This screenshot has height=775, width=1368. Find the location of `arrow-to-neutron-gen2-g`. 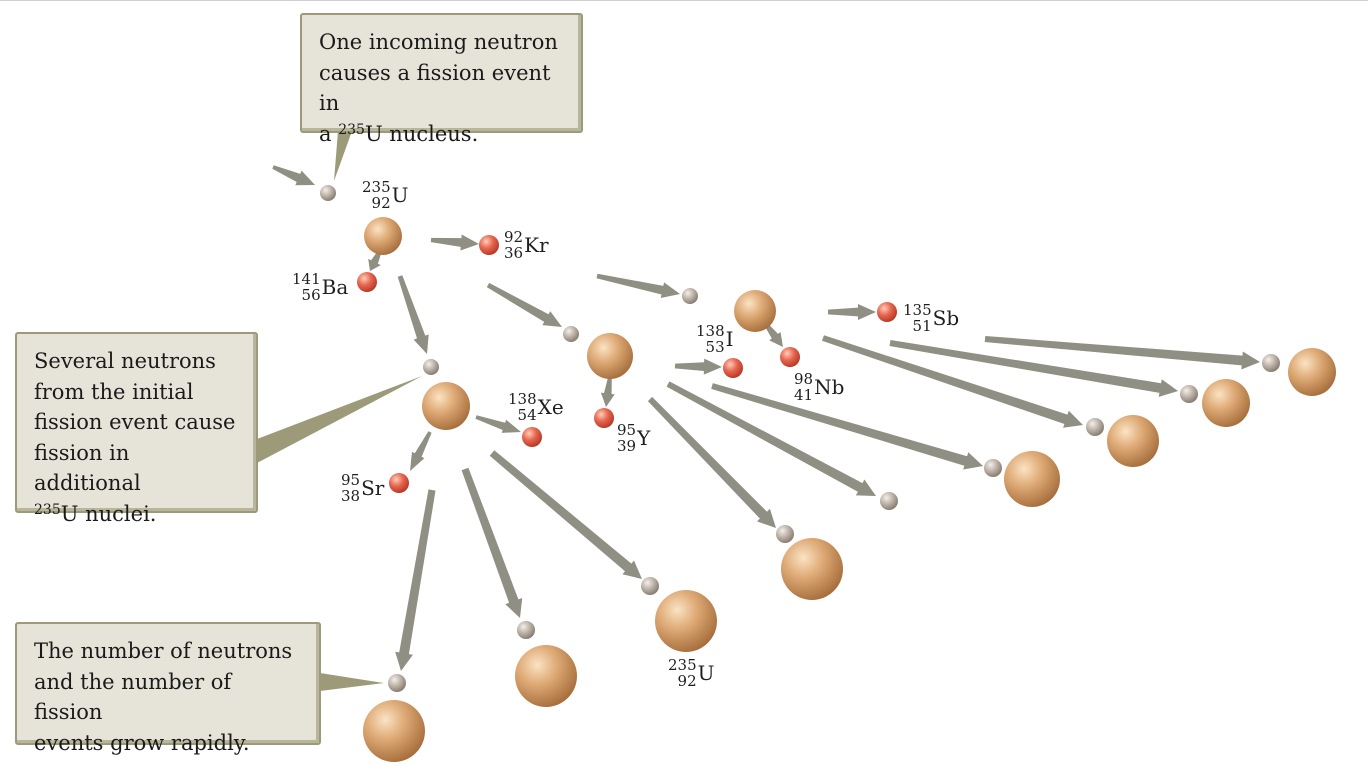

arrow-to-neutron-gen2-g is located at coordinates (415, 580).